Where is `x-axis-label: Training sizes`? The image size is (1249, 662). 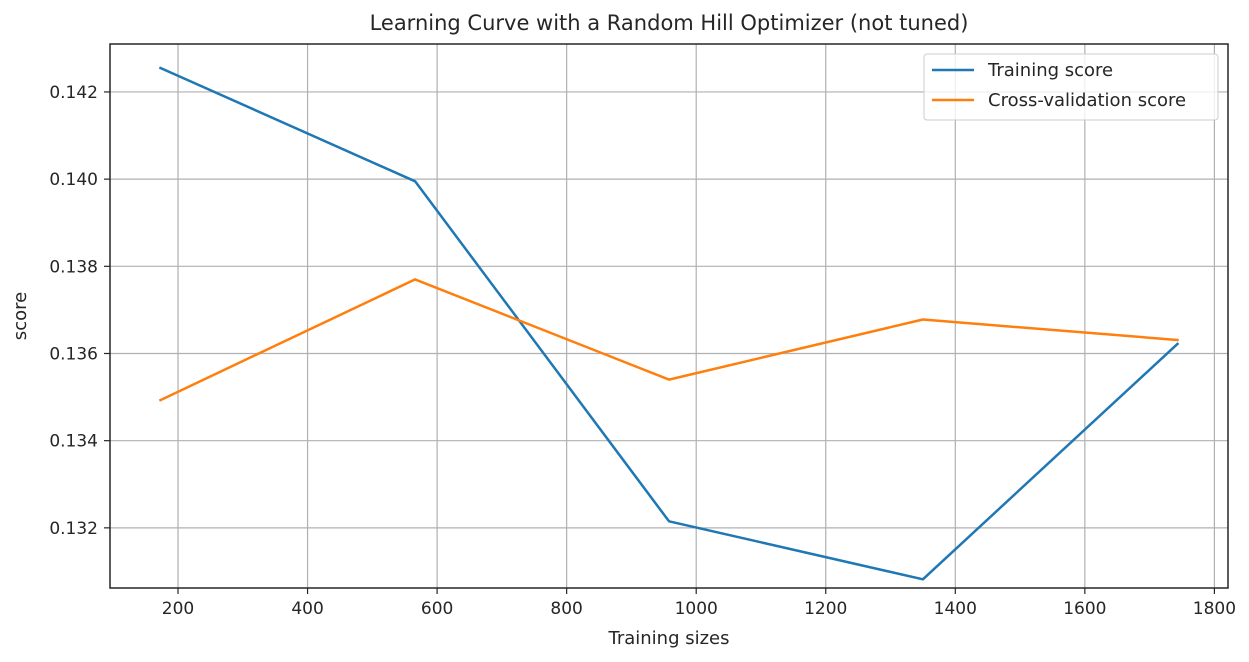 x-axis-label: Training sizes is located at coordinates (668, 638).